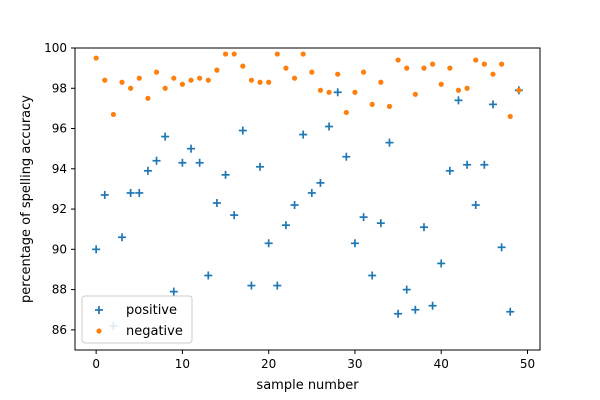 The width and height of the screenshot is (600, 400). What do you see at coordinates (154, 331) in the screenshot?
I see `legend-label-negative: negative` at bounding box center [154, 331].